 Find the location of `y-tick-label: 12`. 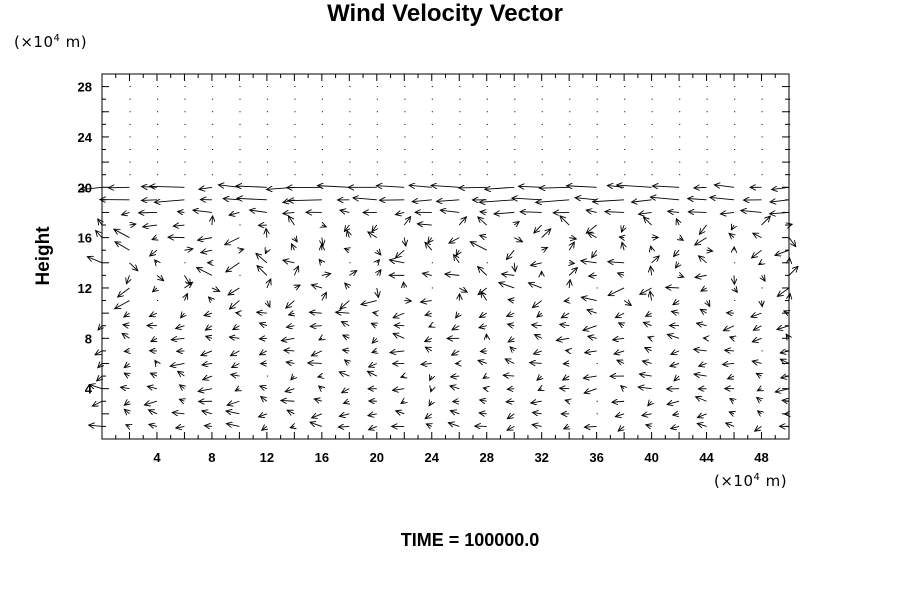

y-tick-label: 12 is located at coordinates (85, 288).